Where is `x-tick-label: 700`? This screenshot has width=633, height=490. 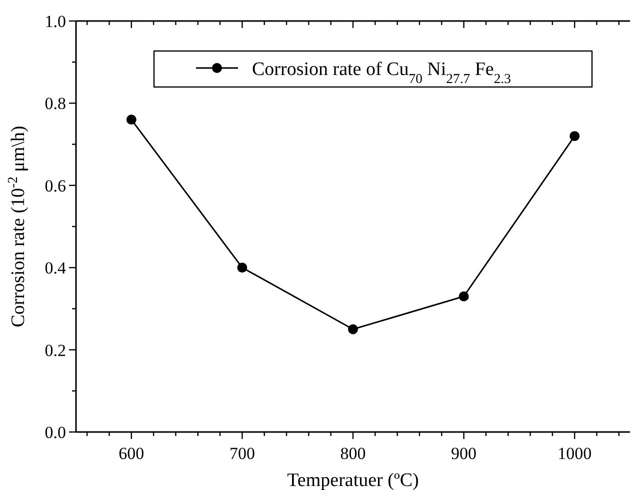 x-tick-label: 700 is located at coordinates (242, 453).